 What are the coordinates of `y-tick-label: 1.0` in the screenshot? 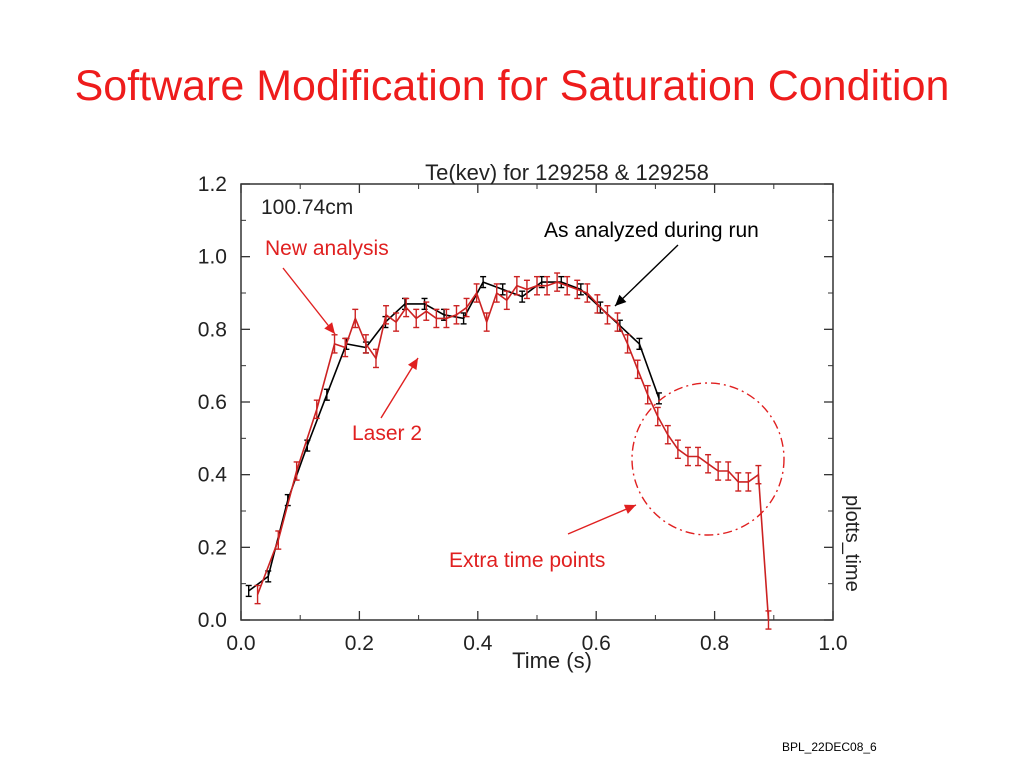 It's located at (212, 257).